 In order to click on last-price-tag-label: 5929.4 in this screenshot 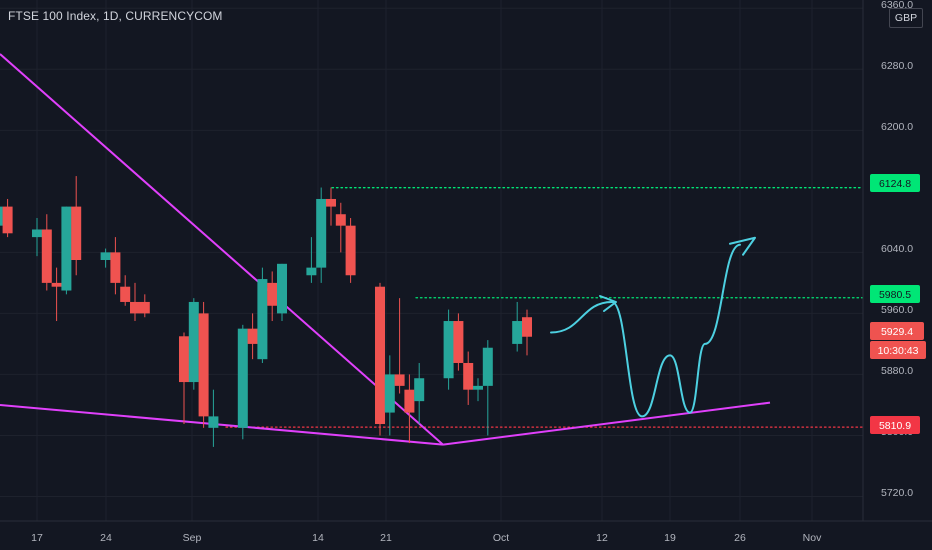, I will do `click(897, 332)`.